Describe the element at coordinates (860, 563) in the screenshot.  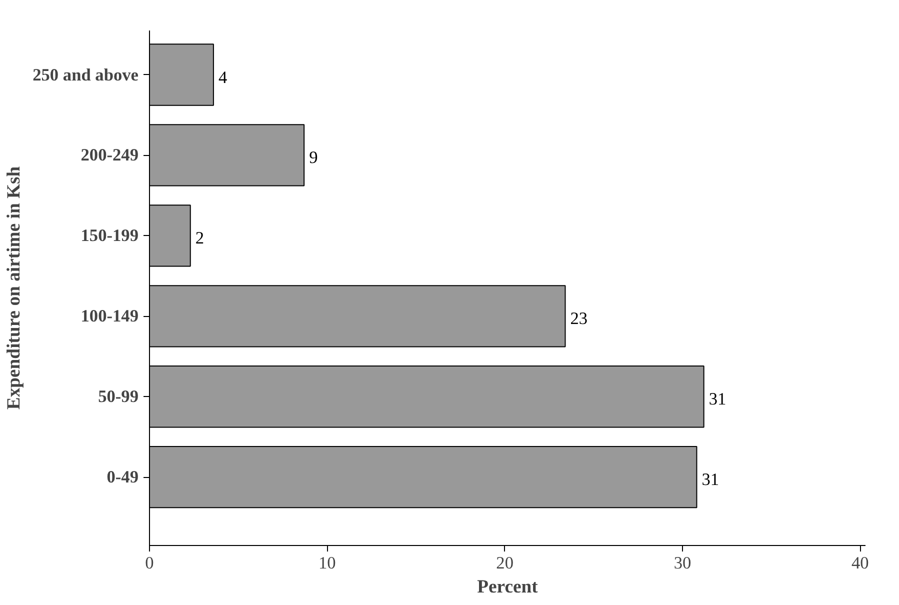
I see `x-tick-label: 40` at that location.